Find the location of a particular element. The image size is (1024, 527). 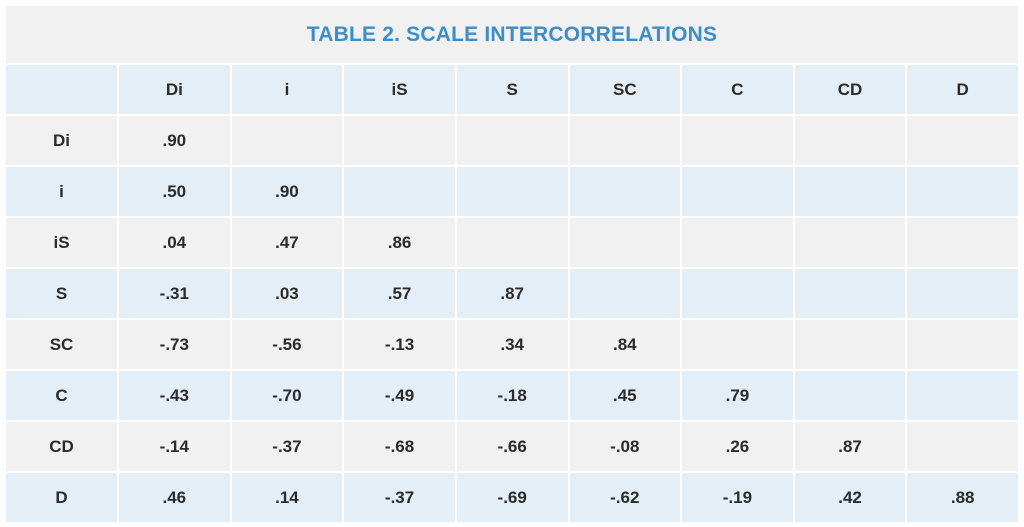

column-header-cd: CD is located at coordinates (850, 89).